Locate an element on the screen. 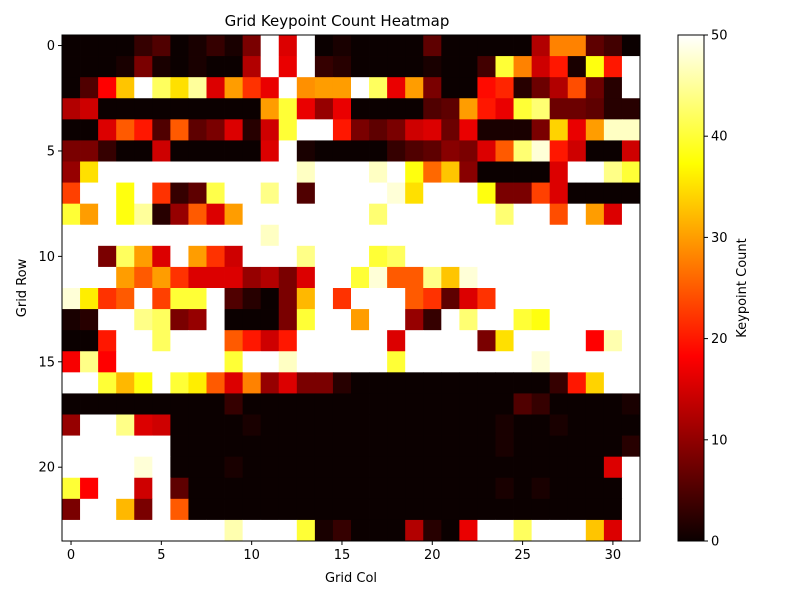  y-tick-label: 0 is located at coordinates (51, 46).